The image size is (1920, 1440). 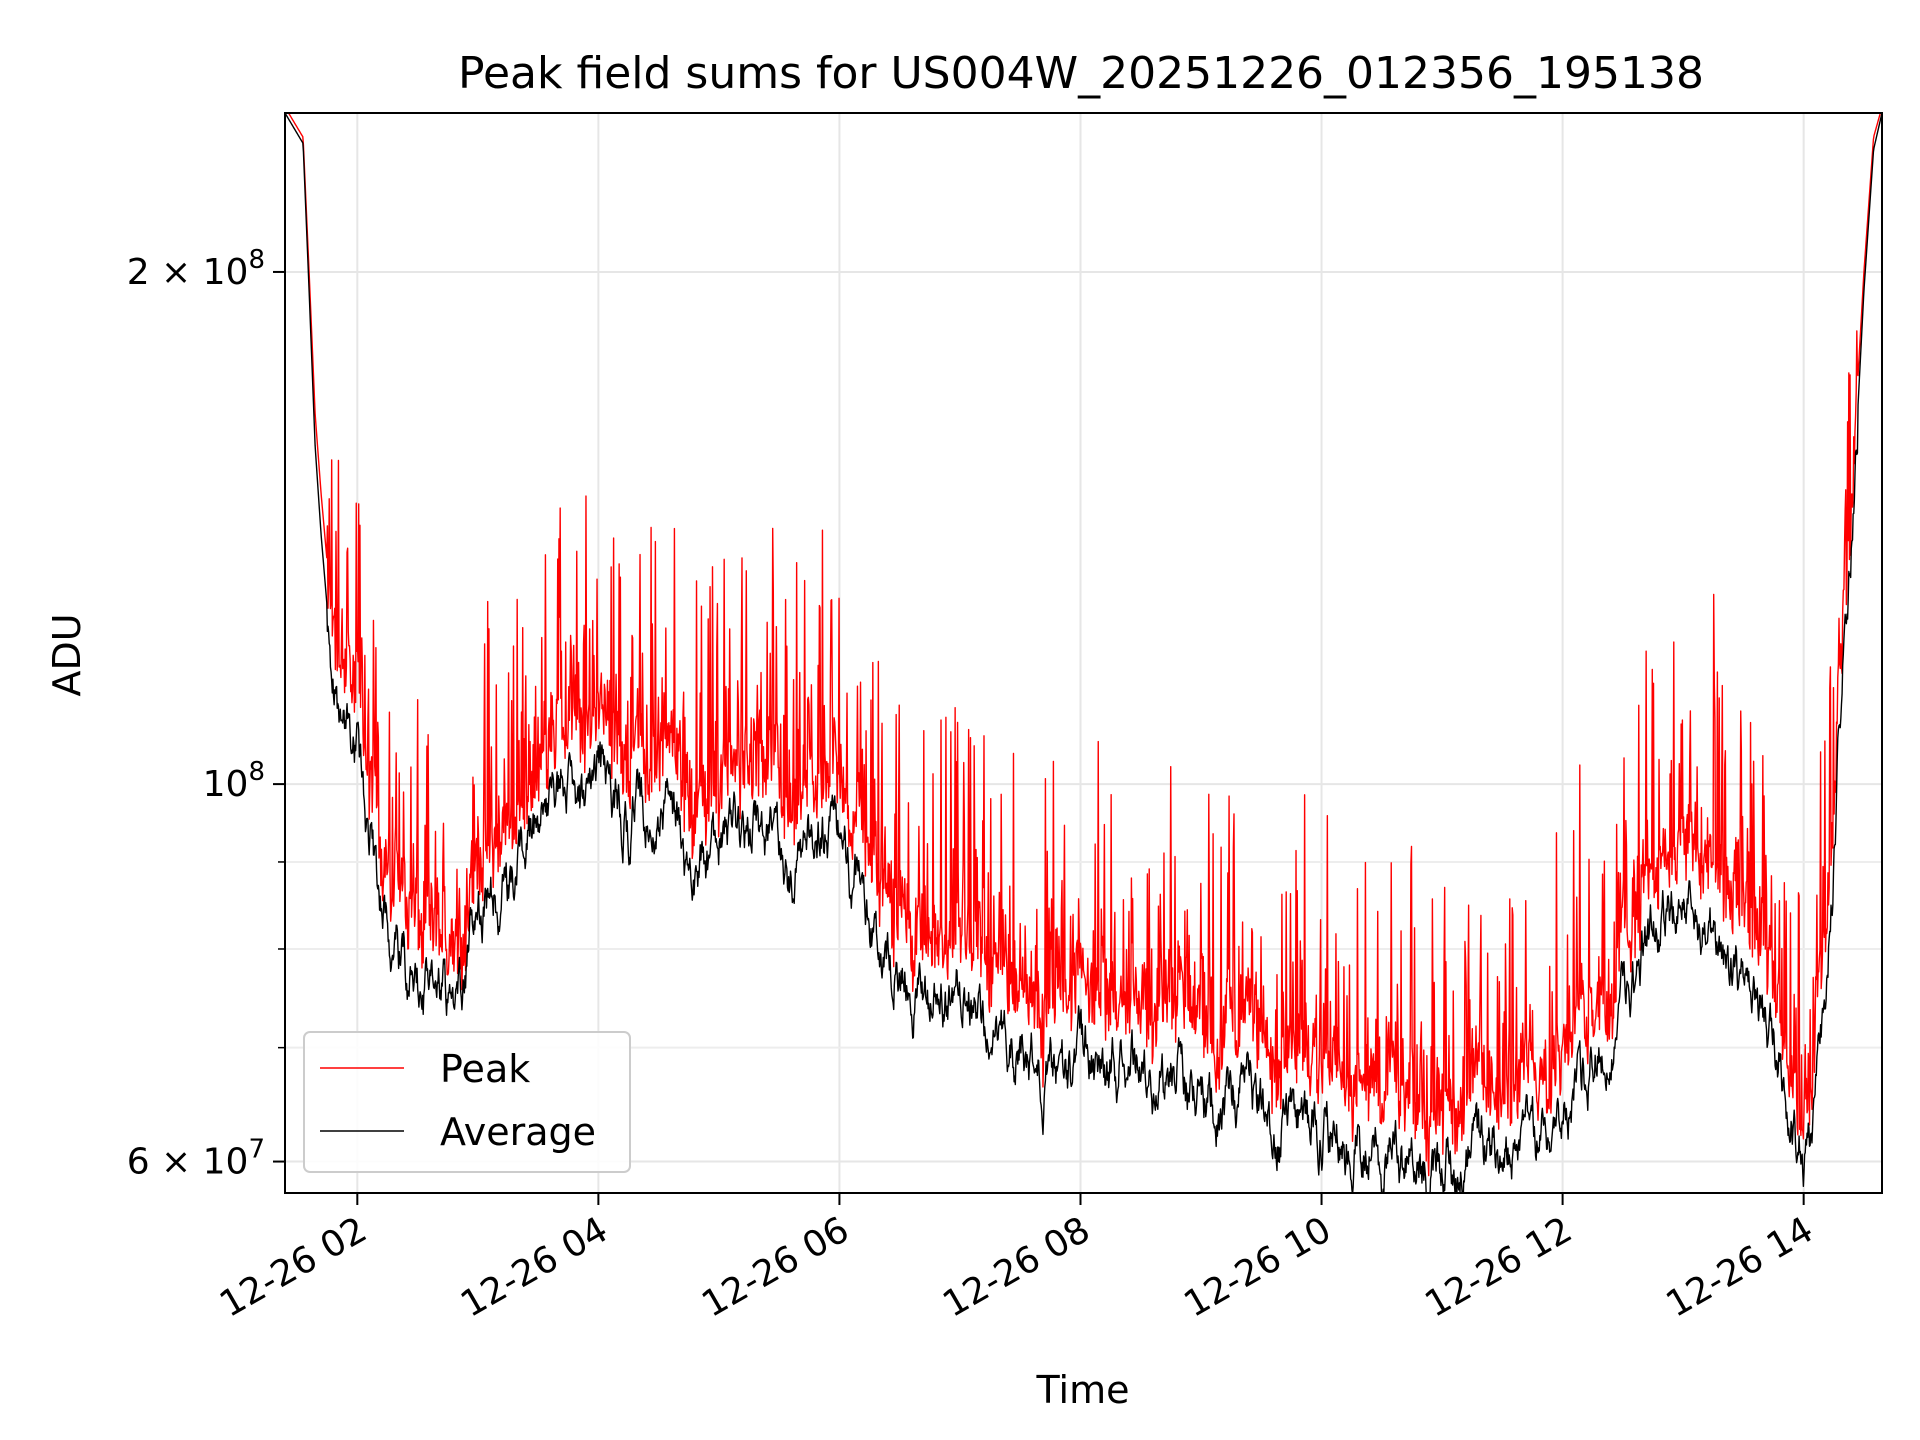 What do you see at coordinates (206, 714) in the screenshot?
I see `y-axis: 6 × 107 108 2 × 108` at bounding box center [206, 714].